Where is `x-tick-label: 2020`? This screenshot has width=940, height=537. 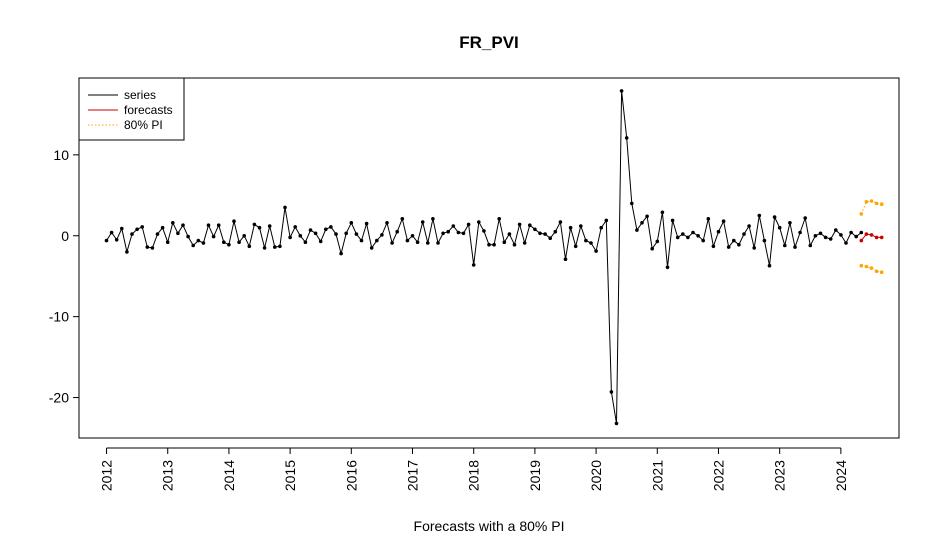
x-tick-label: 2020 is located at coordinates (596, 475).